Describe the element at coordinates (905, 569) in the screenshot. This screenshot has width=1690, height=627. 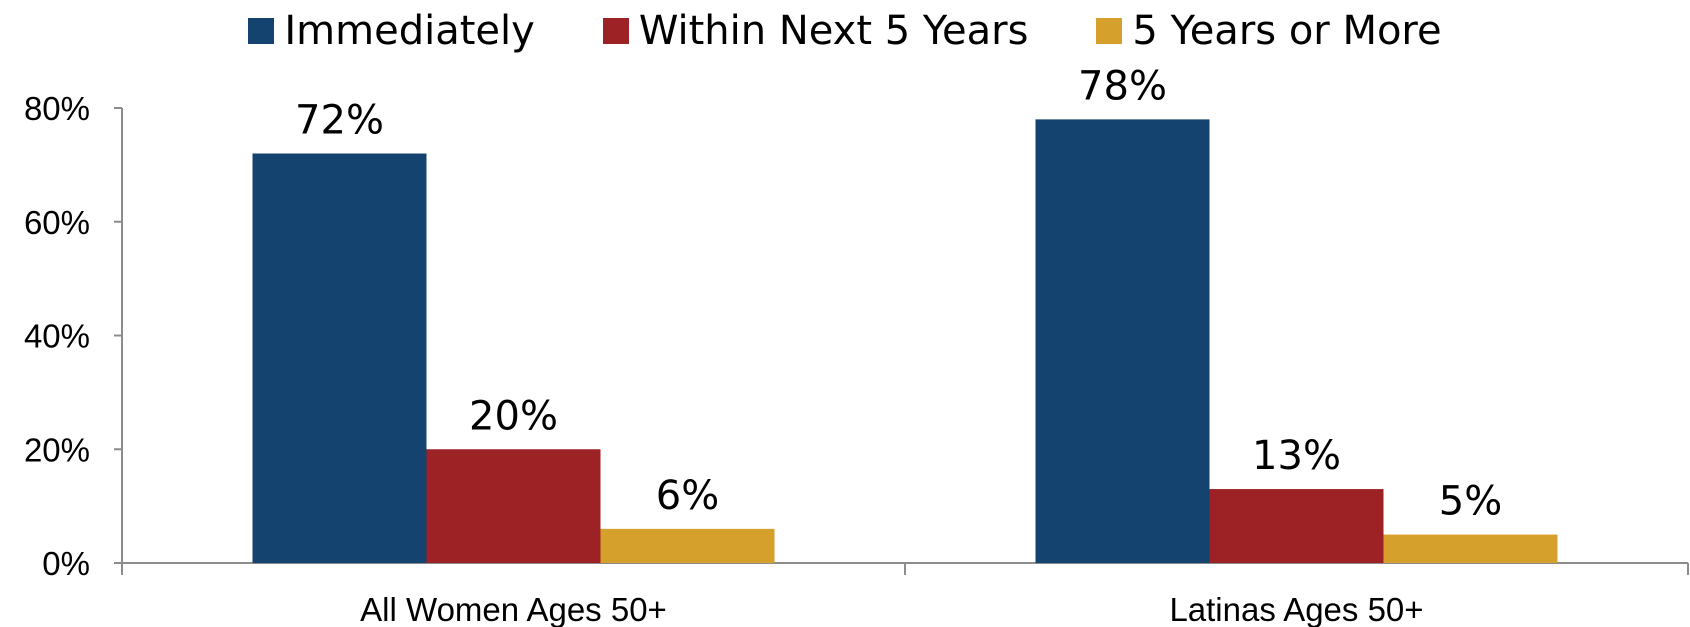
I see `x-ticks` at that location.